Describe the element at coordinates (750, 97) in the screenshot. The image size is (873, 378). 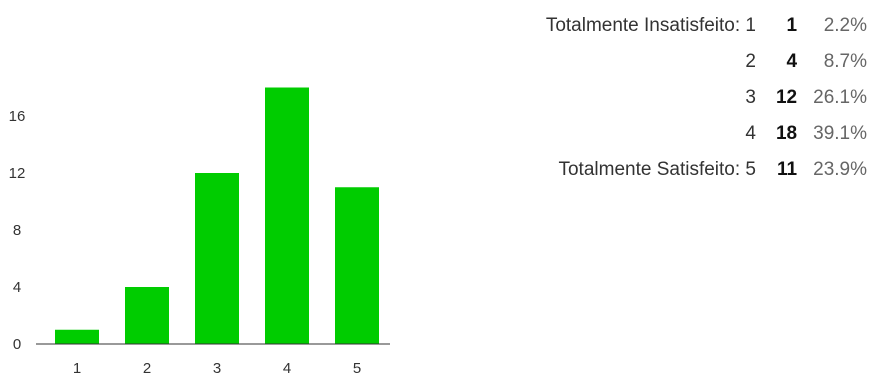
I see `summary-label: 3` at that location.